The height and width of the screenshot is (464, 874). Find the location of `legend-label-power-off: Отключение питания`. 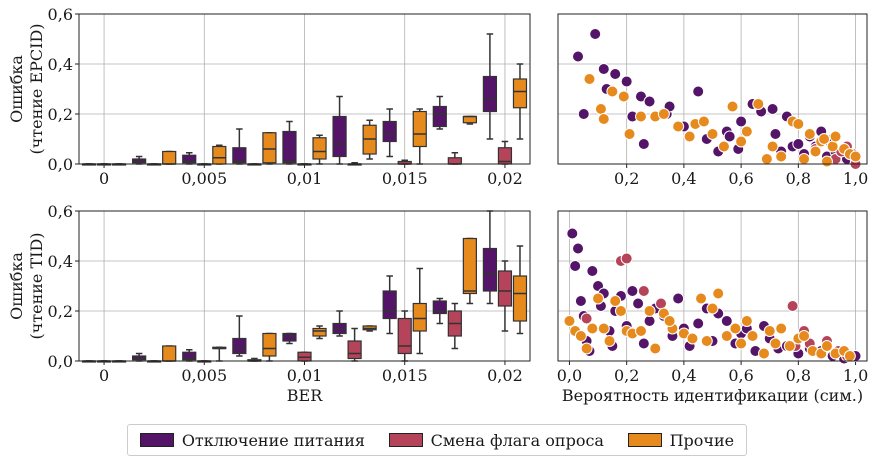

legend-label-power-off: Отключение питания is located at coordinates (273, 440).